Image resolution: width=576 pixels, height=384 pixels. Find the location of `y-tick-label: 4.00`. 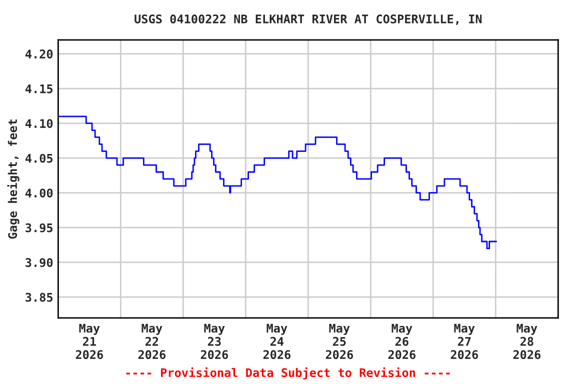

y-tick-label: 4.00 is located at coordinates (39, 193).